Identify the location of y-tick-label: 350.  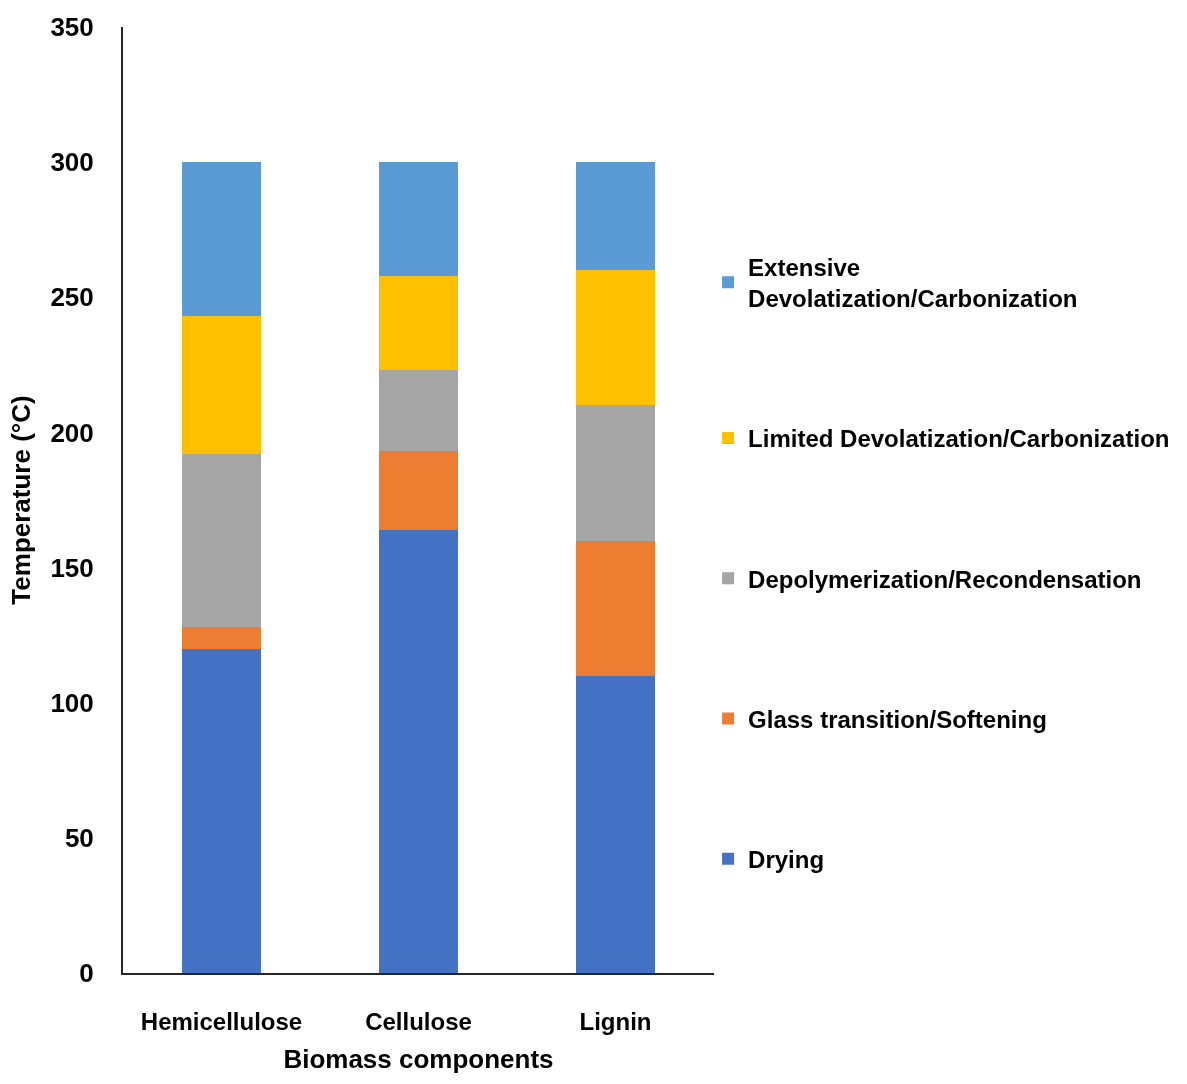
(72, 27).